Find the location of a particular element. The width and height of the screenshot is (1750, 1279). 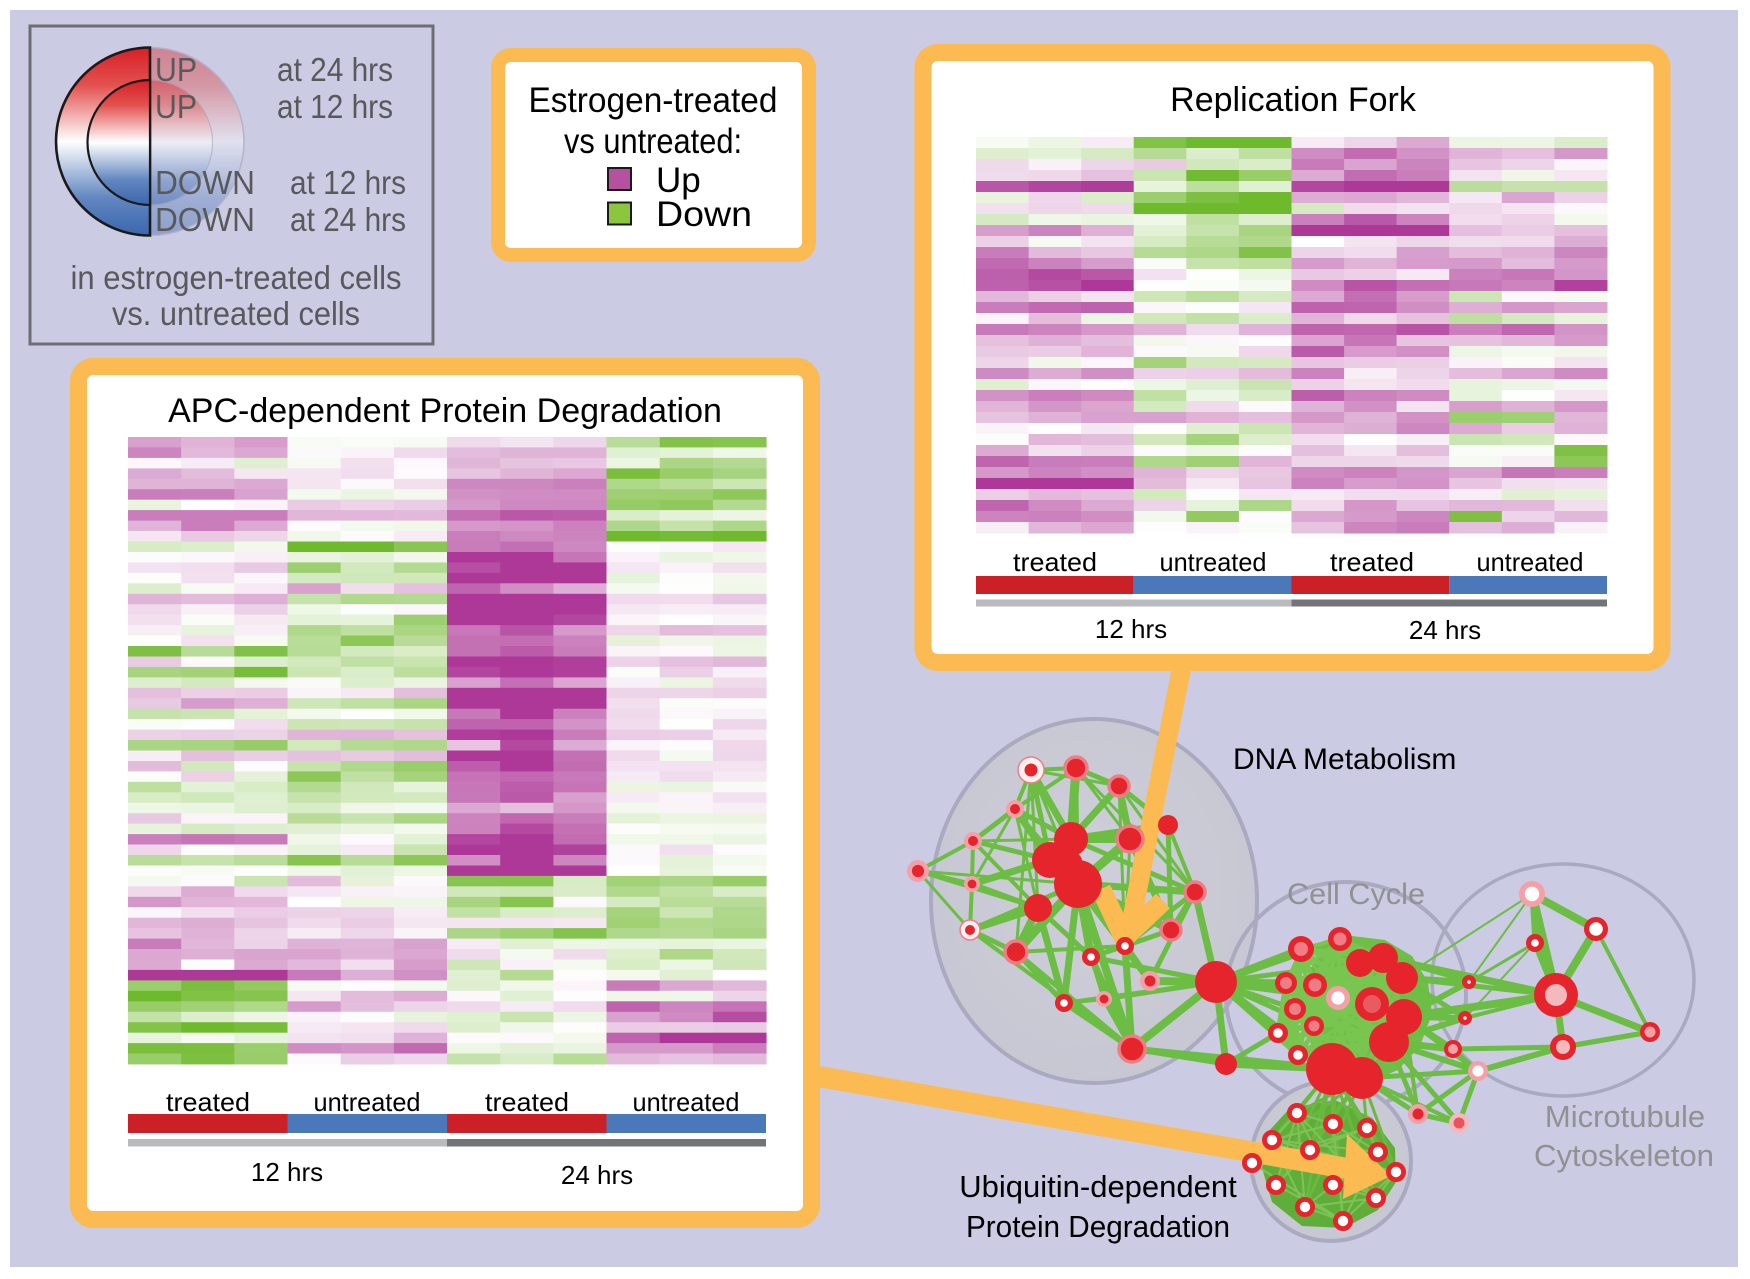

svg-text: Microtubule is located at coordinates (1625, 1116).